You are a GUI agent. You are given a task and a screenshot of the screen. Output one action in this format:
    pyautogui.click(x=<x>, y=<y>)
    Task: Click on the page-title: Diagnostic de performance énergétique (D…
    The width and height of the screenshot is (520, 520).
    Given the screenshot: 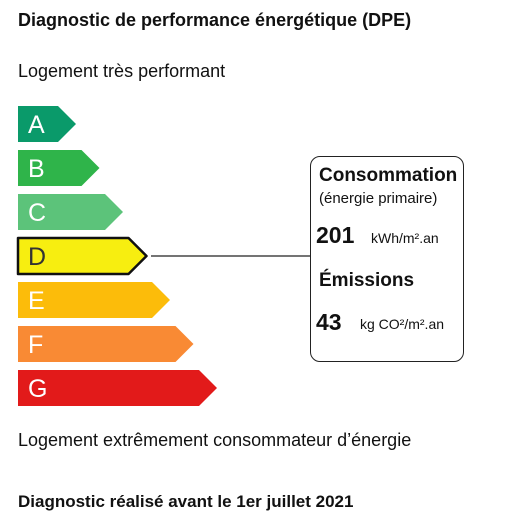 What is the action you would take?
    pyautogui.click(x=215, y=20)
    